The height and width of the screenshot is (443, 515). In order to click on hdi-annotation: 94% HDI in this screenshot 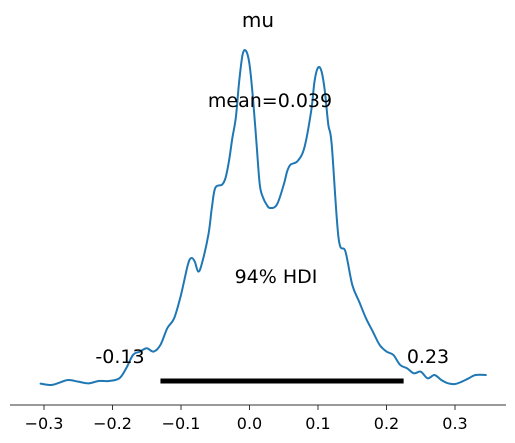, I will do `click(276, 277)`.